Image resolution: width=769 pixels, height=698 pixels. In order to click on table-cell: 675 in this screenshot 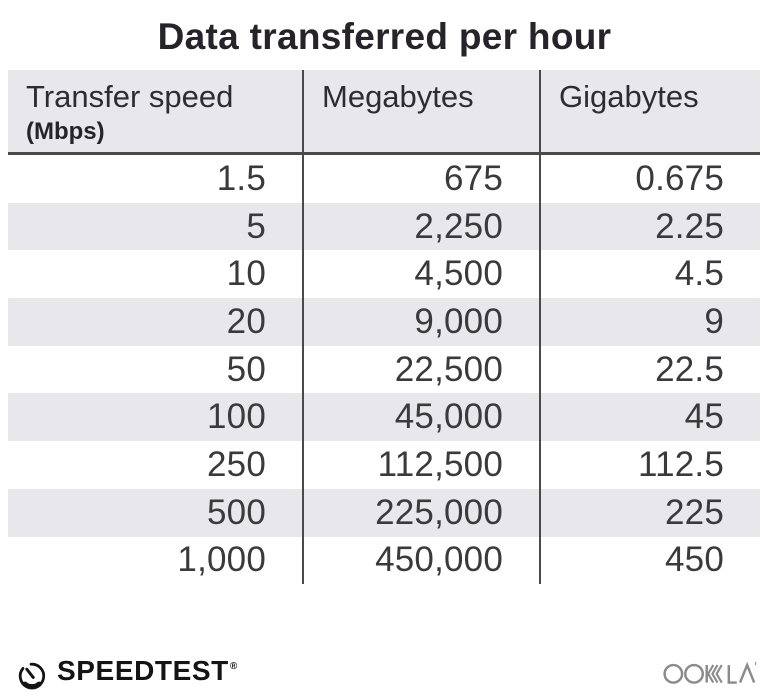, I will do `click(420, 179)`.